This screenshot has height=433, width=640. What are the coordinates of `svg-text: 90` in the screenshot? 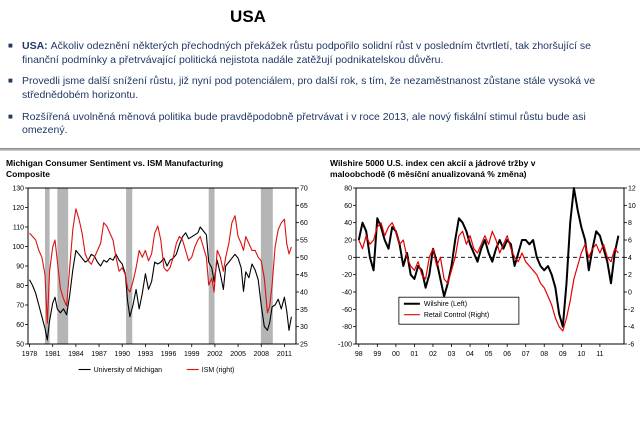 It's located at (20, 266).